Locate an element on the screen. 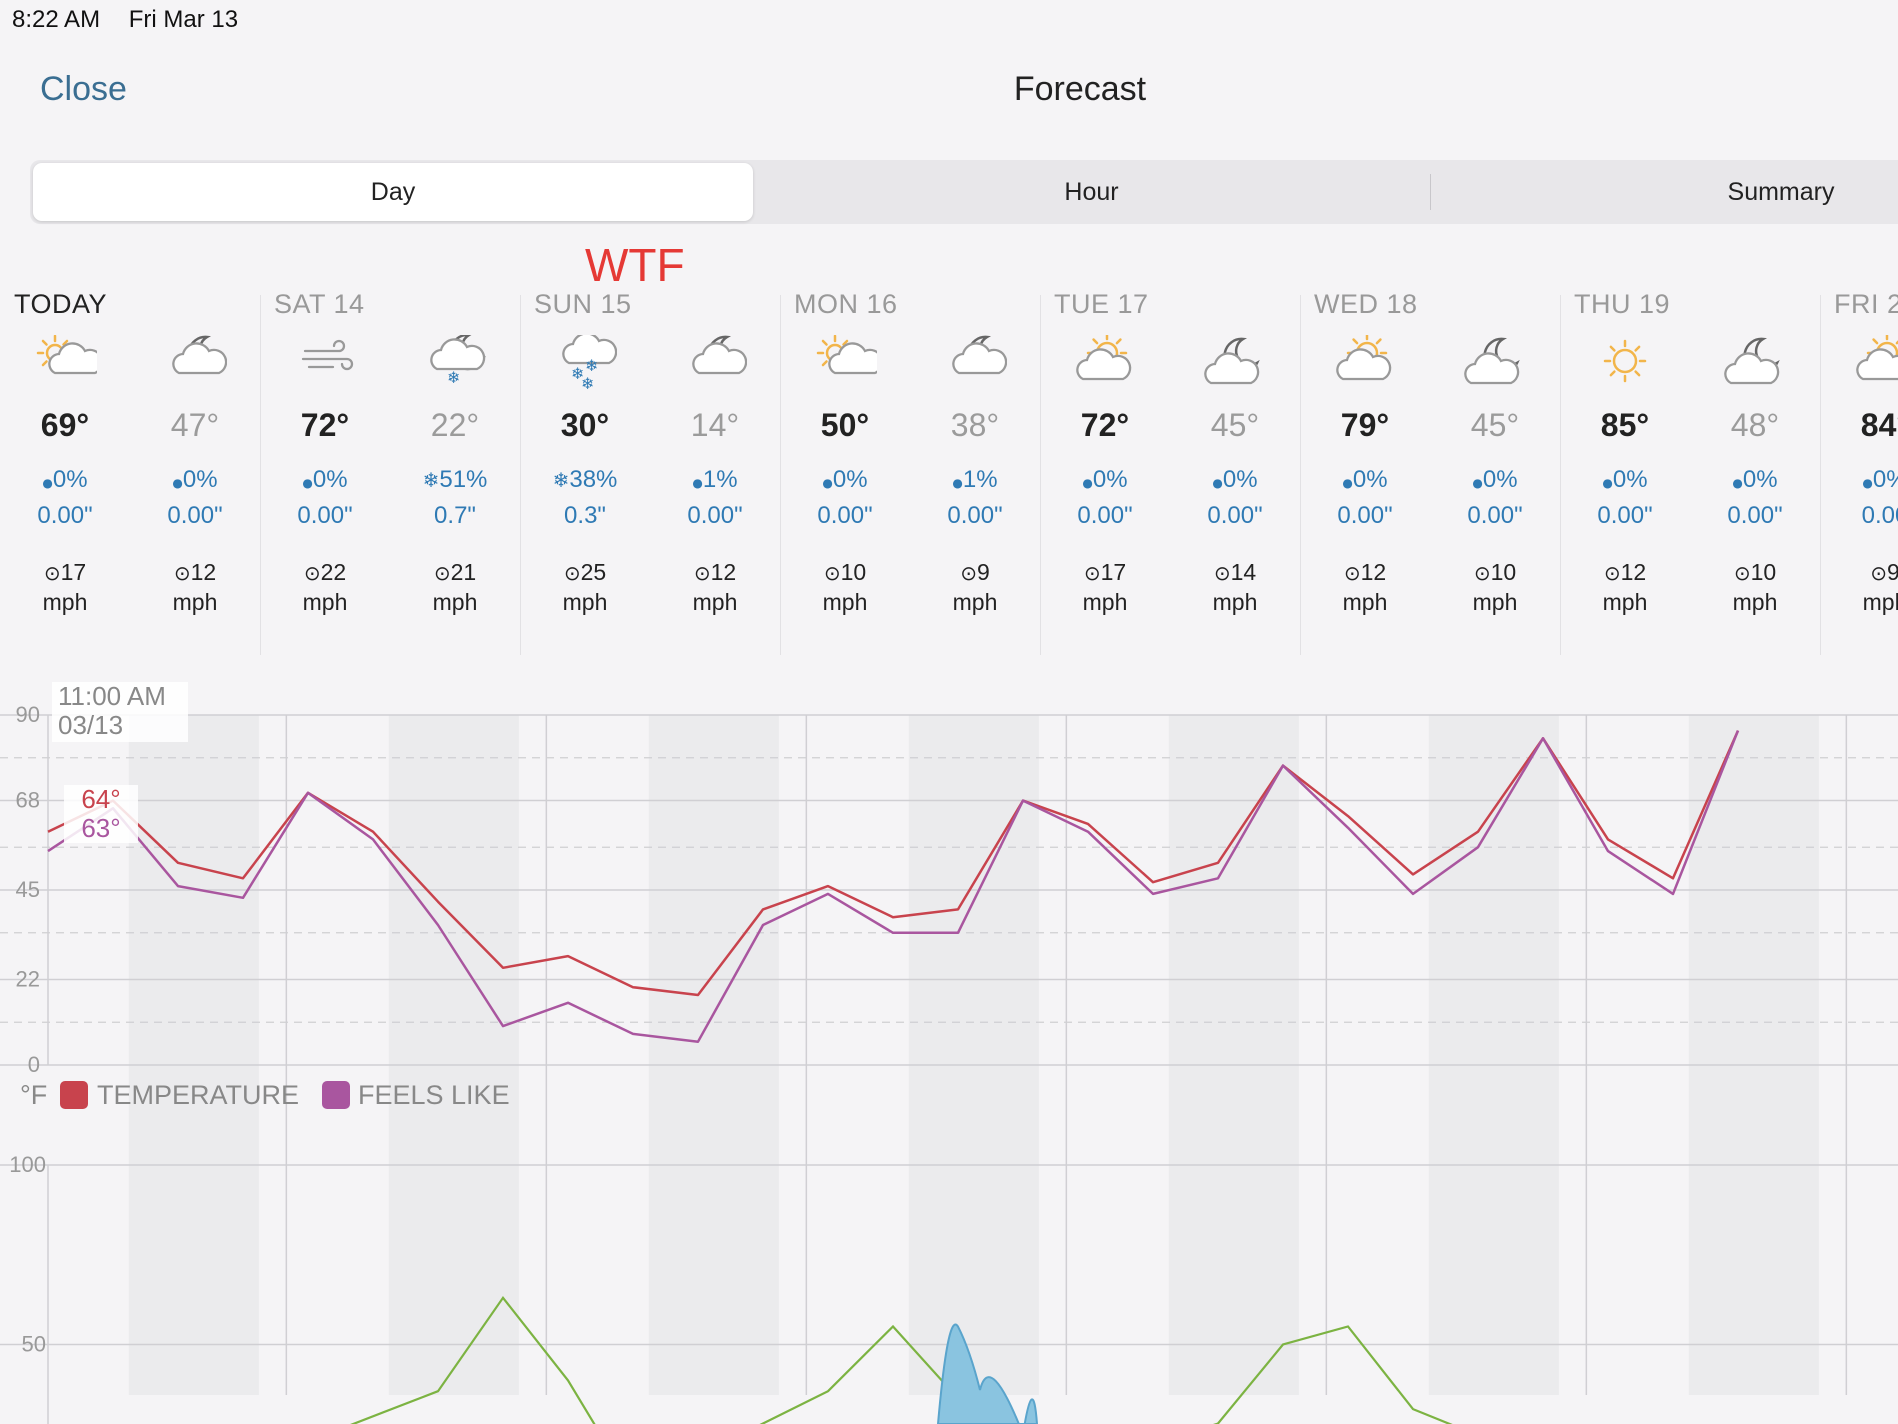 The image size is (1898, 1424). precip-probability: ❄51% is located at coordinates (455, 480).